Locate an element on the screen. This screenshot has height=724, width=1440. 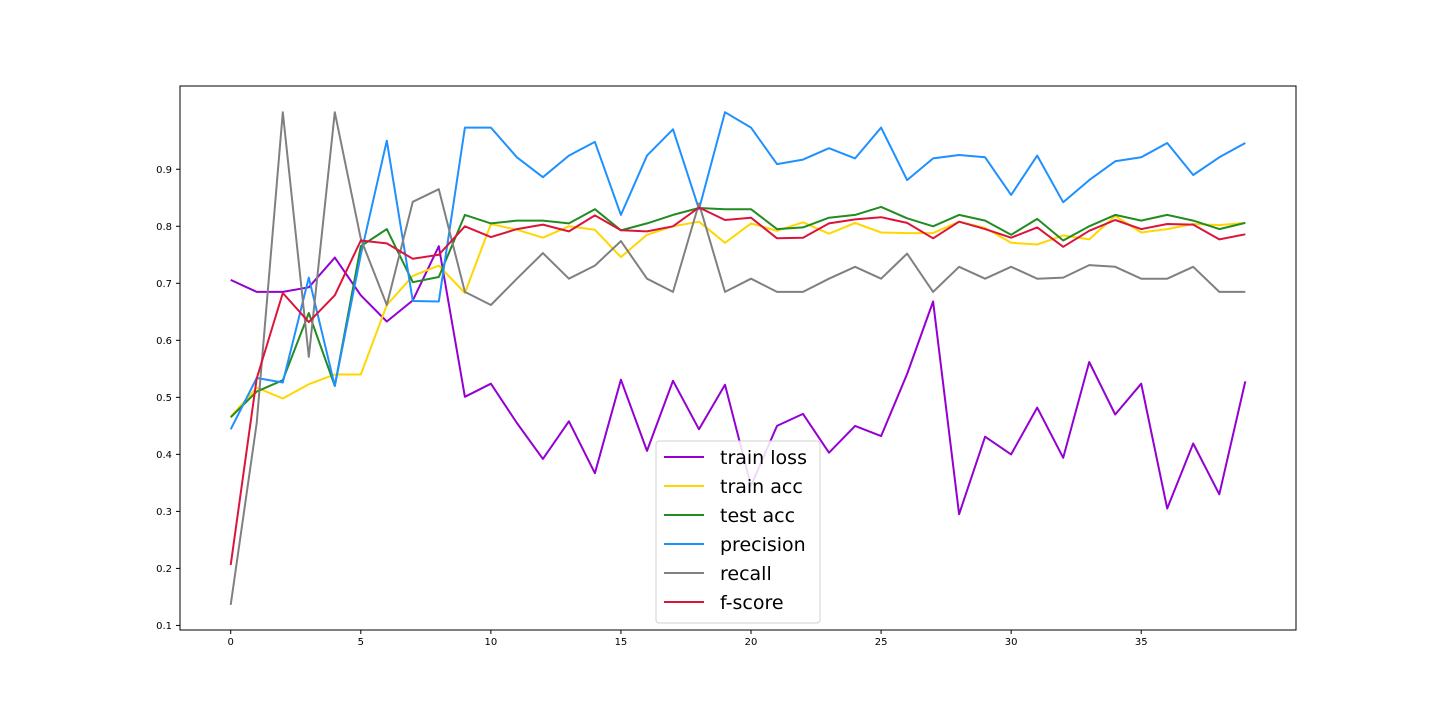
y-tick-label: 0.1 is located at coordinates (164, 626).